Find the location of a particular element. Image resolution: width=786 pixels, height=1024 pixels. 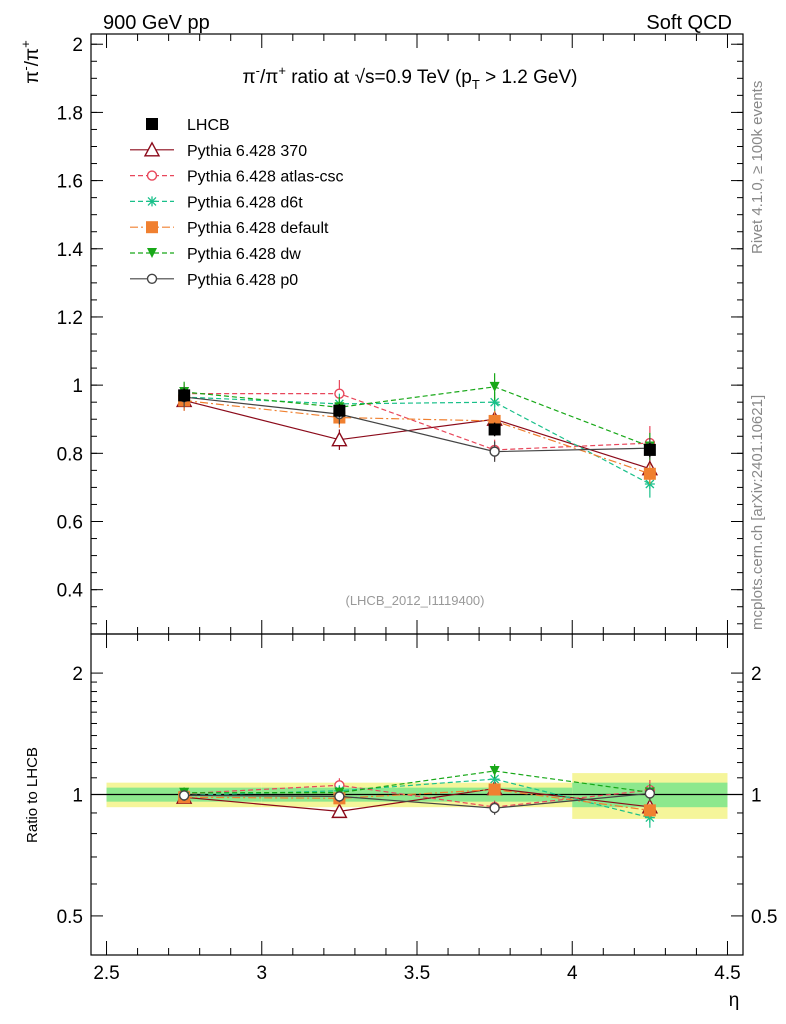

point-p370 is located at coordinates (339, 439).